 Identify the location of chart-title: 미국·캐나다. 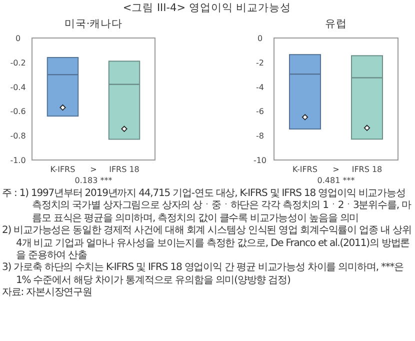
(93, 24).